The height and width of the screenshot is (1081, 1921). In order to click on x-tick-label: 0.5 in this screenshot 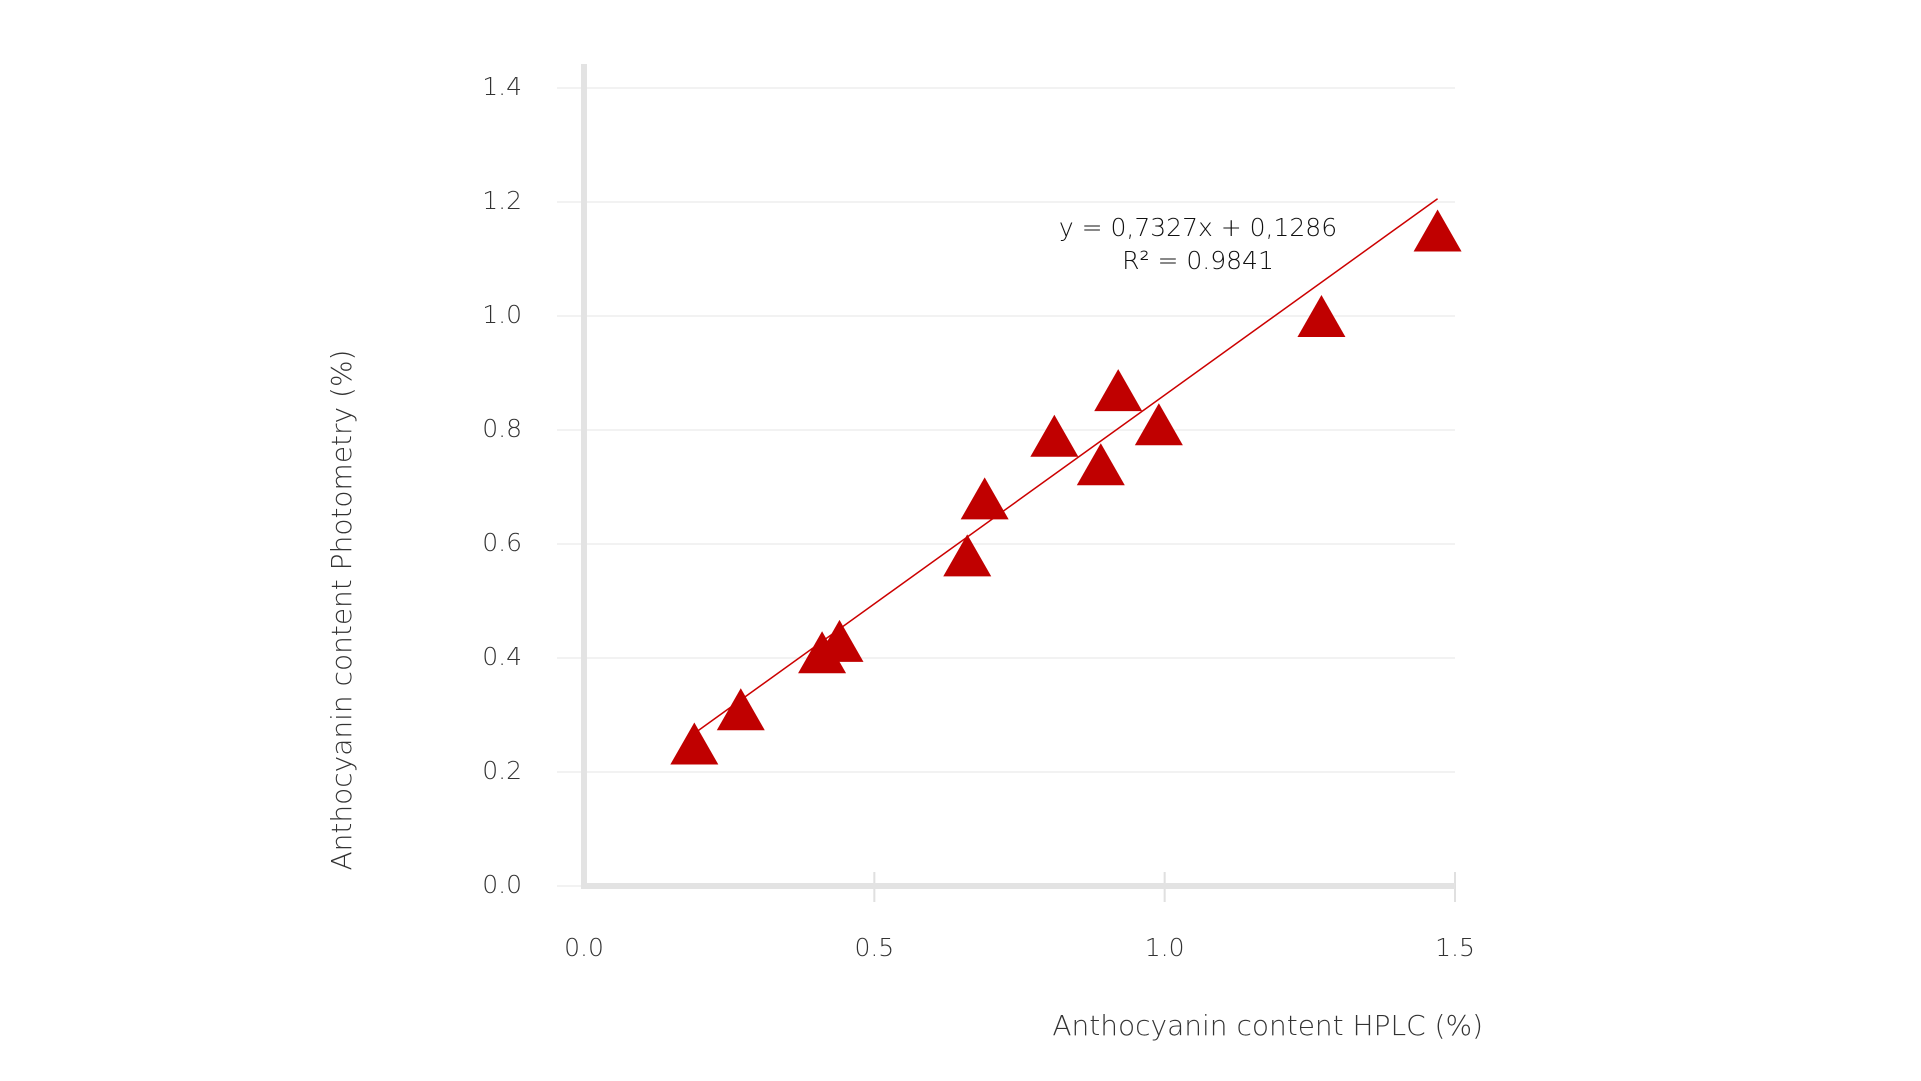, I will do `click(874, 947)`.